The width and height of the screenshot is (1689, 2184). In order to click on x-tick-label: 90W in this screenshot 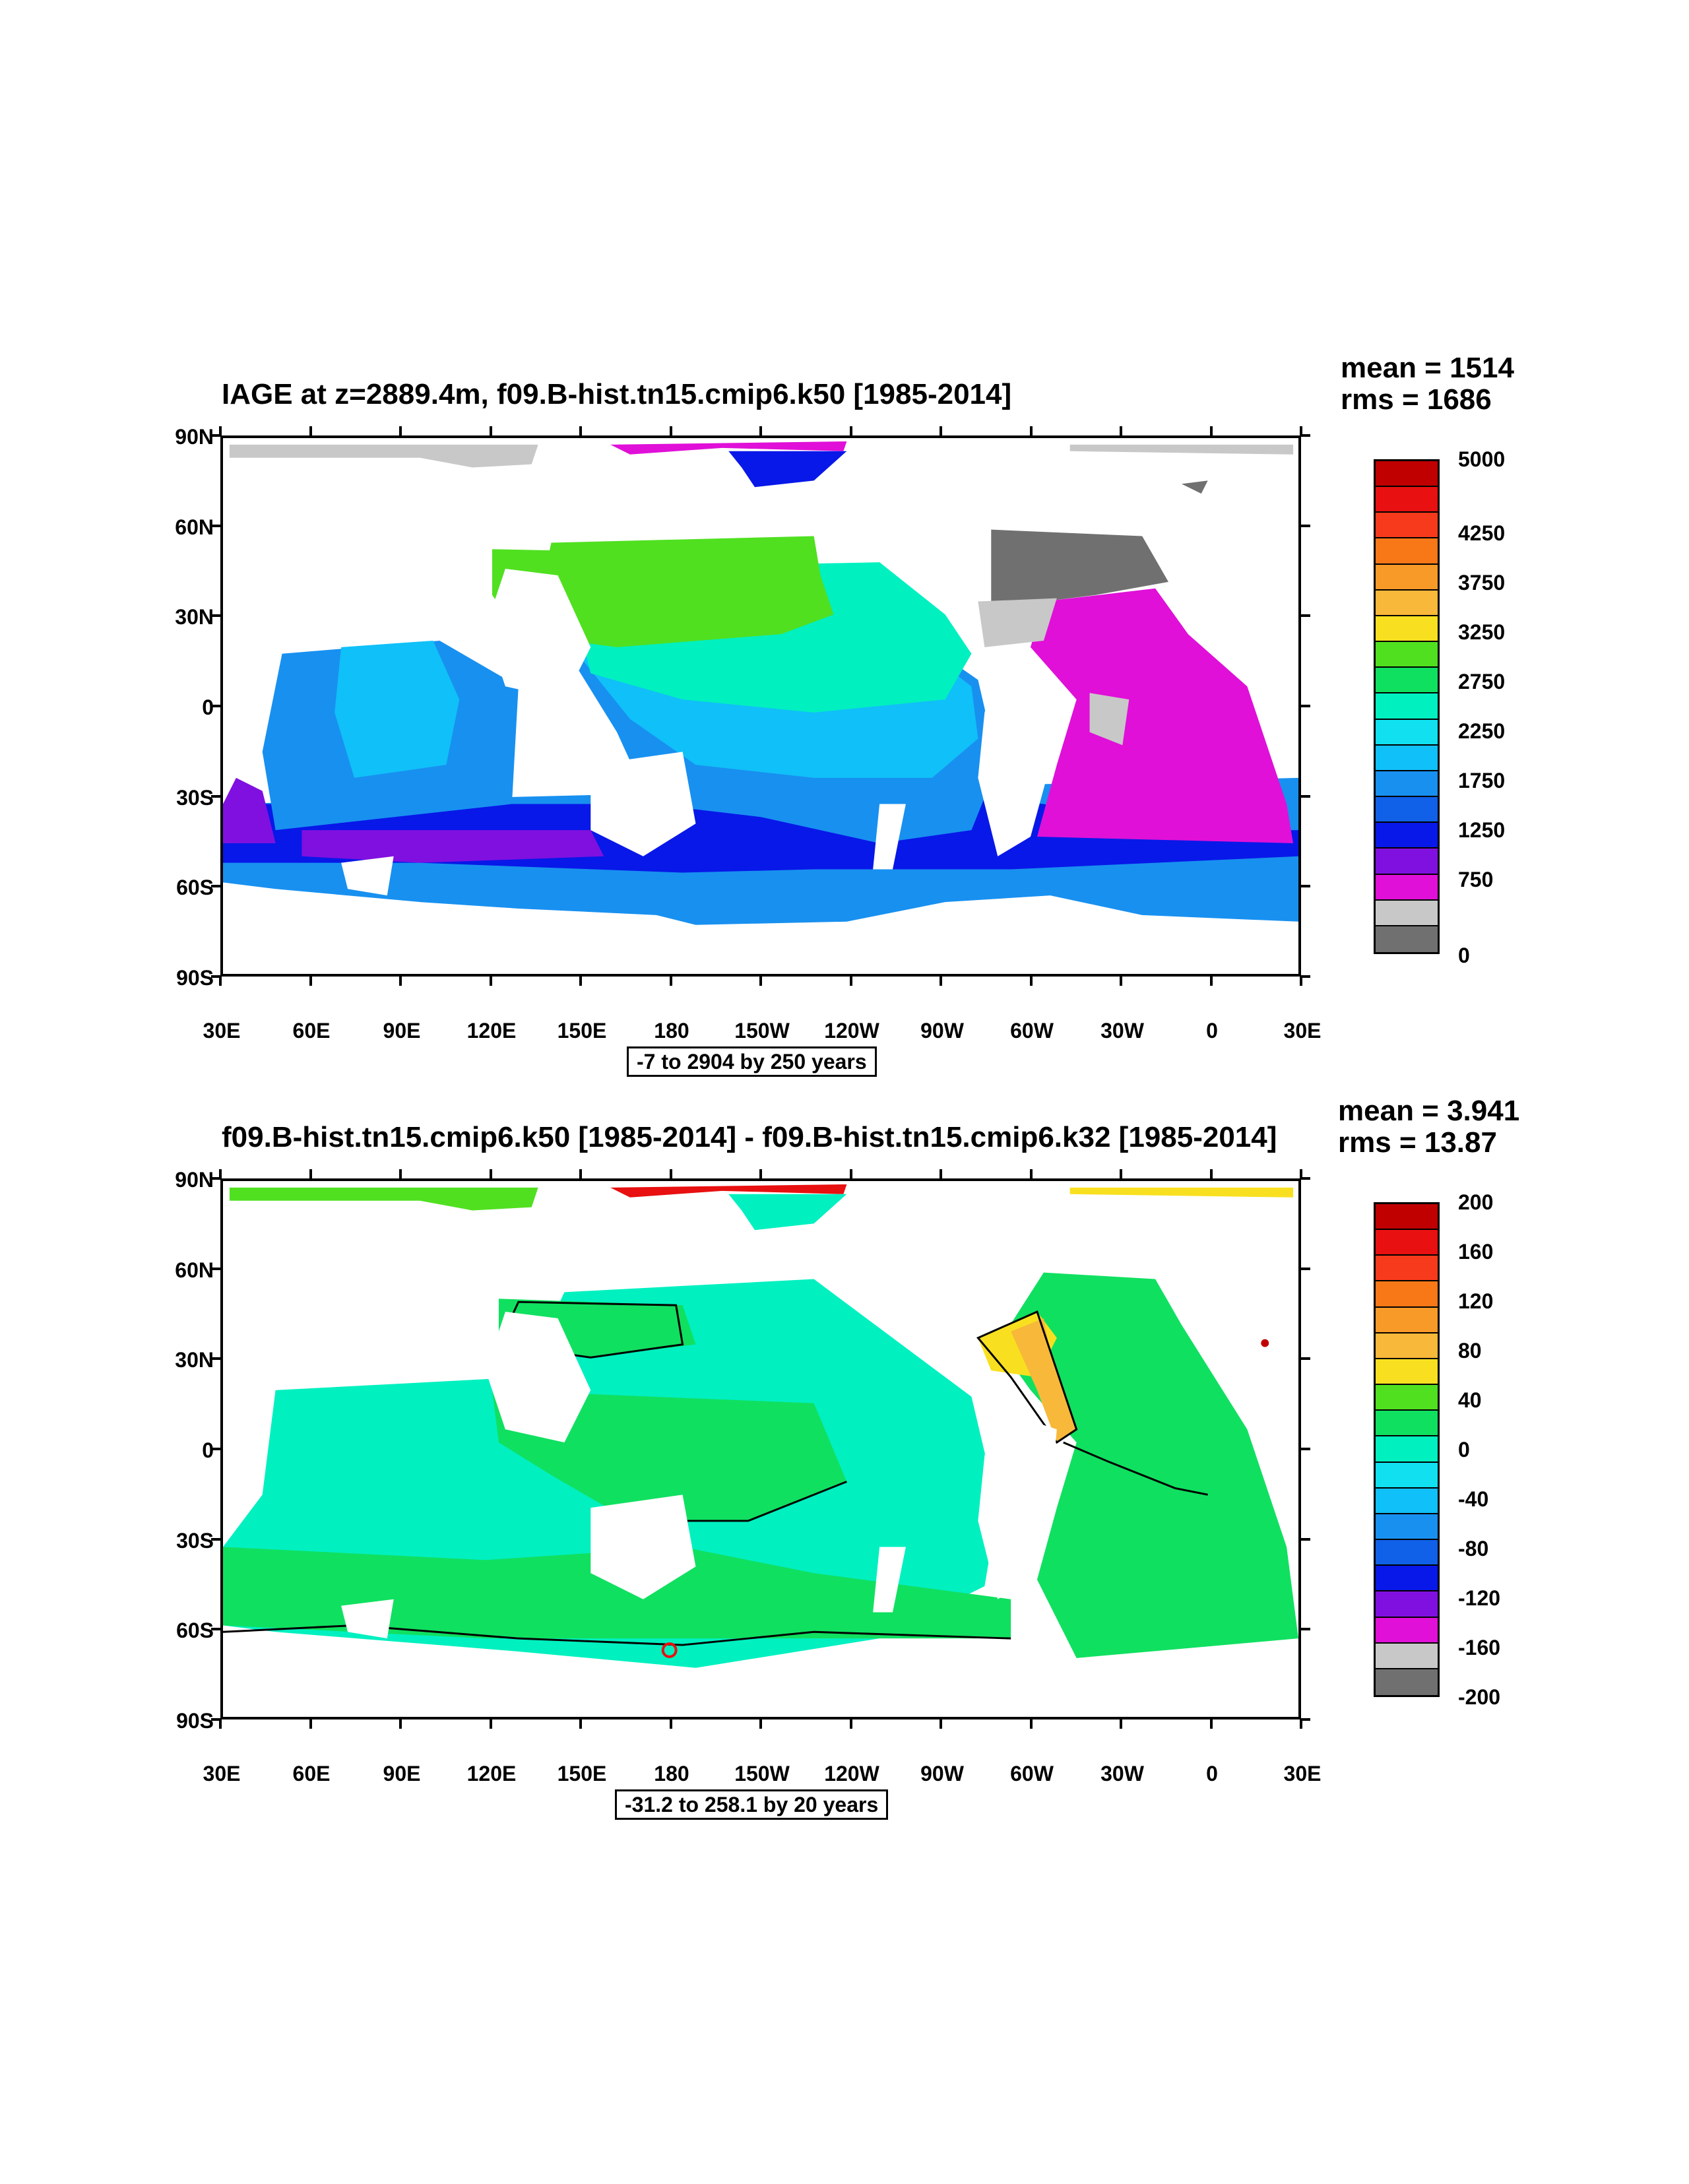, I will do `click(942, 1773)`.